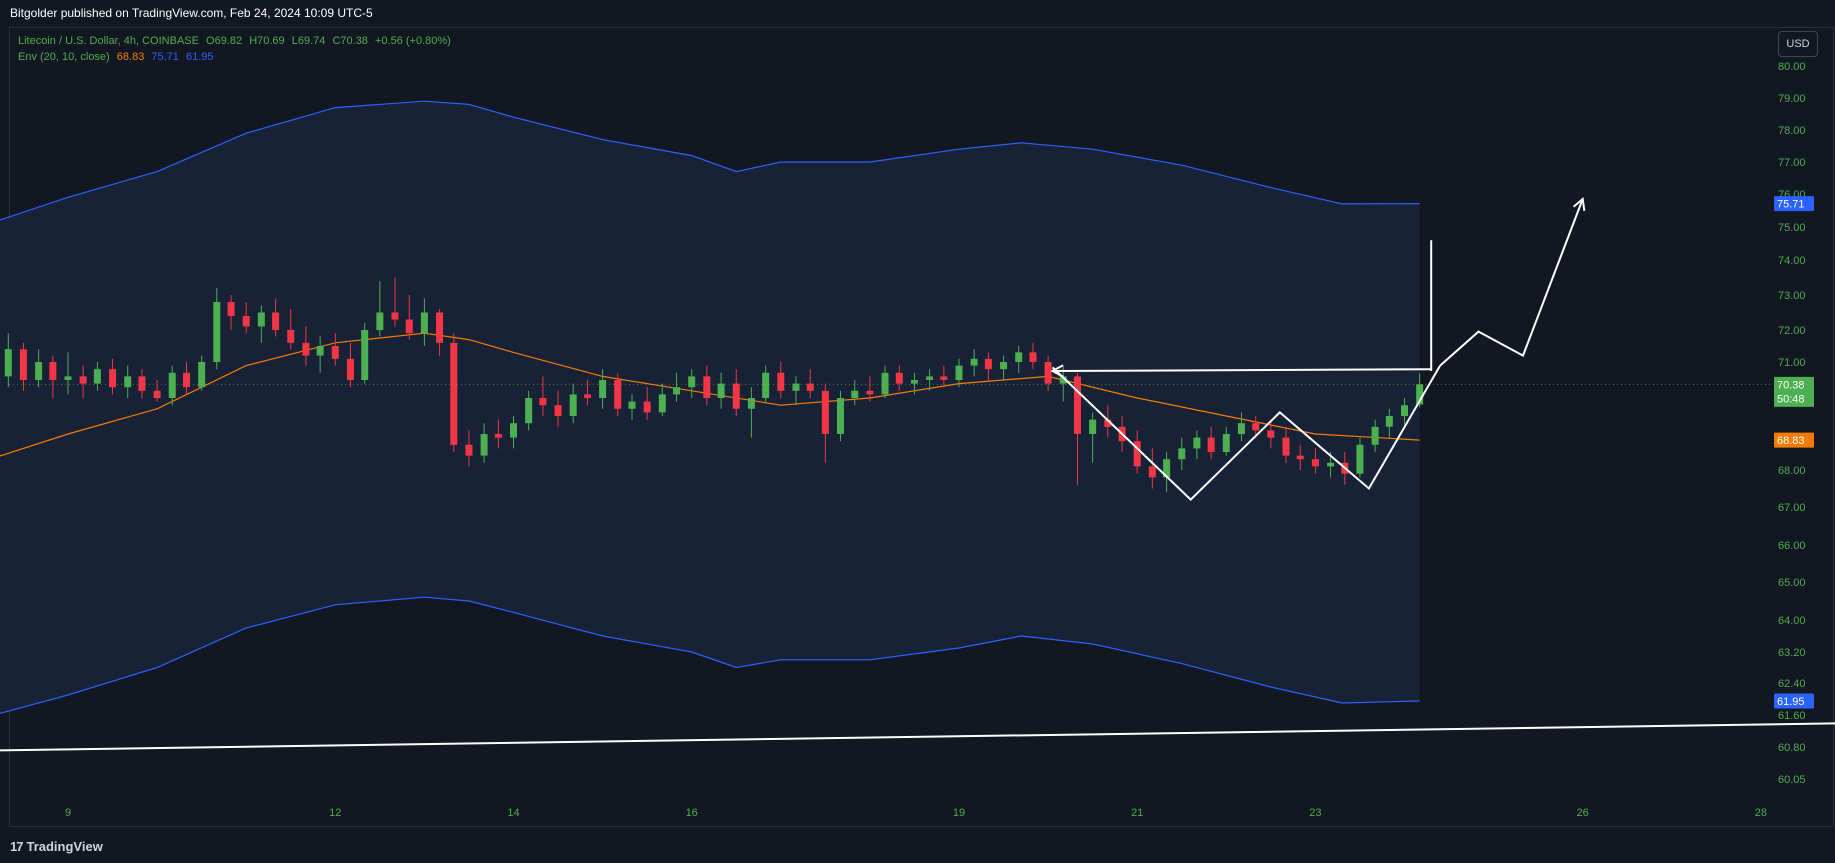 This screenshot has width=1835, height=863. Describe the element at coordinates (710, 655) in the screenshot. I see `envelope-lower-line` at that location.